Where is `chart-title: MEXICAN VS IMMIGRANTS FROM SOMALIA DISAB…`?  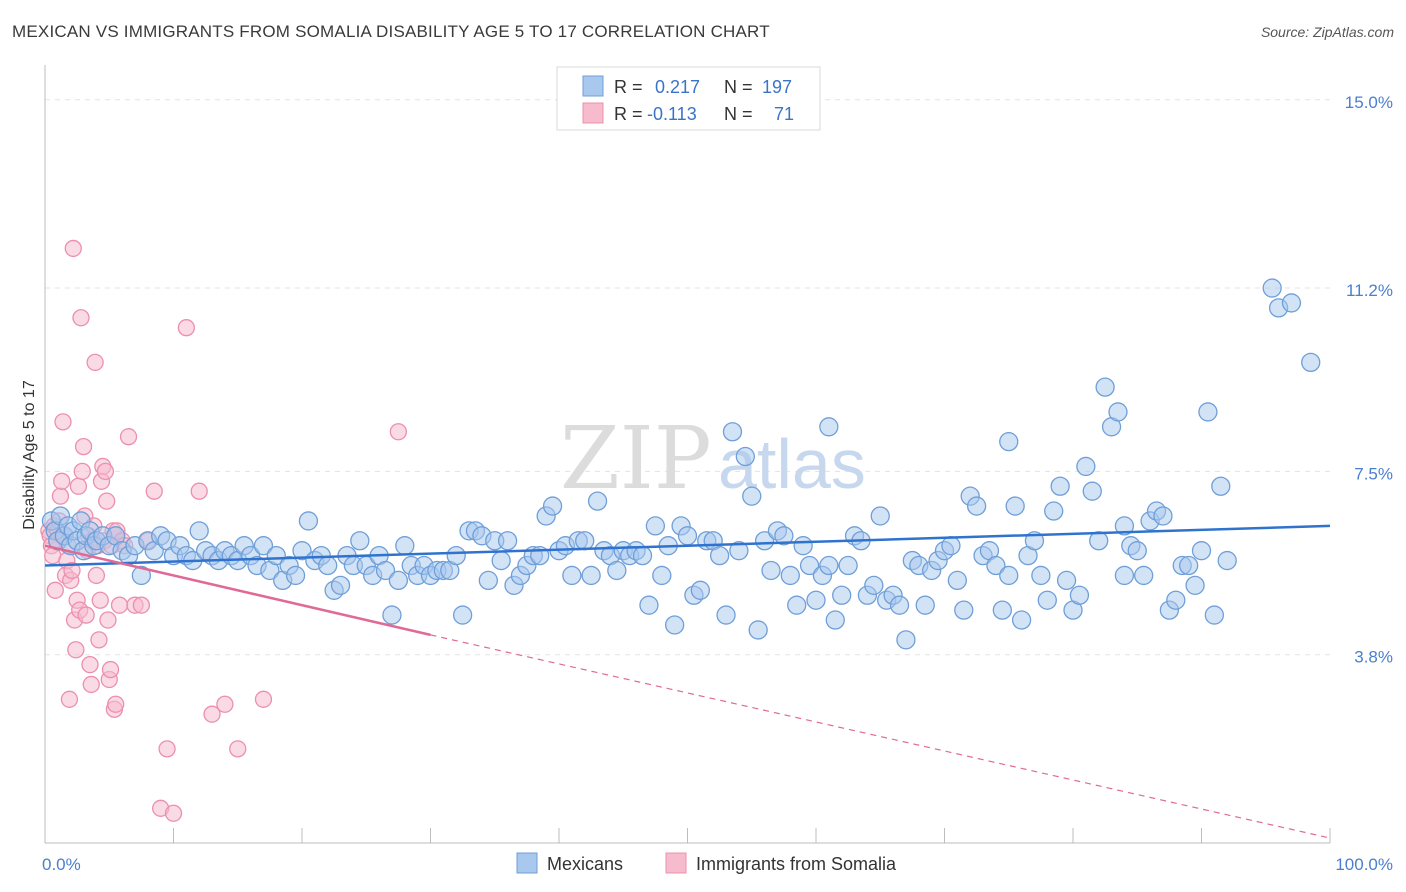
chart-title: MEXICAN VS IMMIGRANTS FROM SOMALIA DISAB… is located at coordinates (391, 31).